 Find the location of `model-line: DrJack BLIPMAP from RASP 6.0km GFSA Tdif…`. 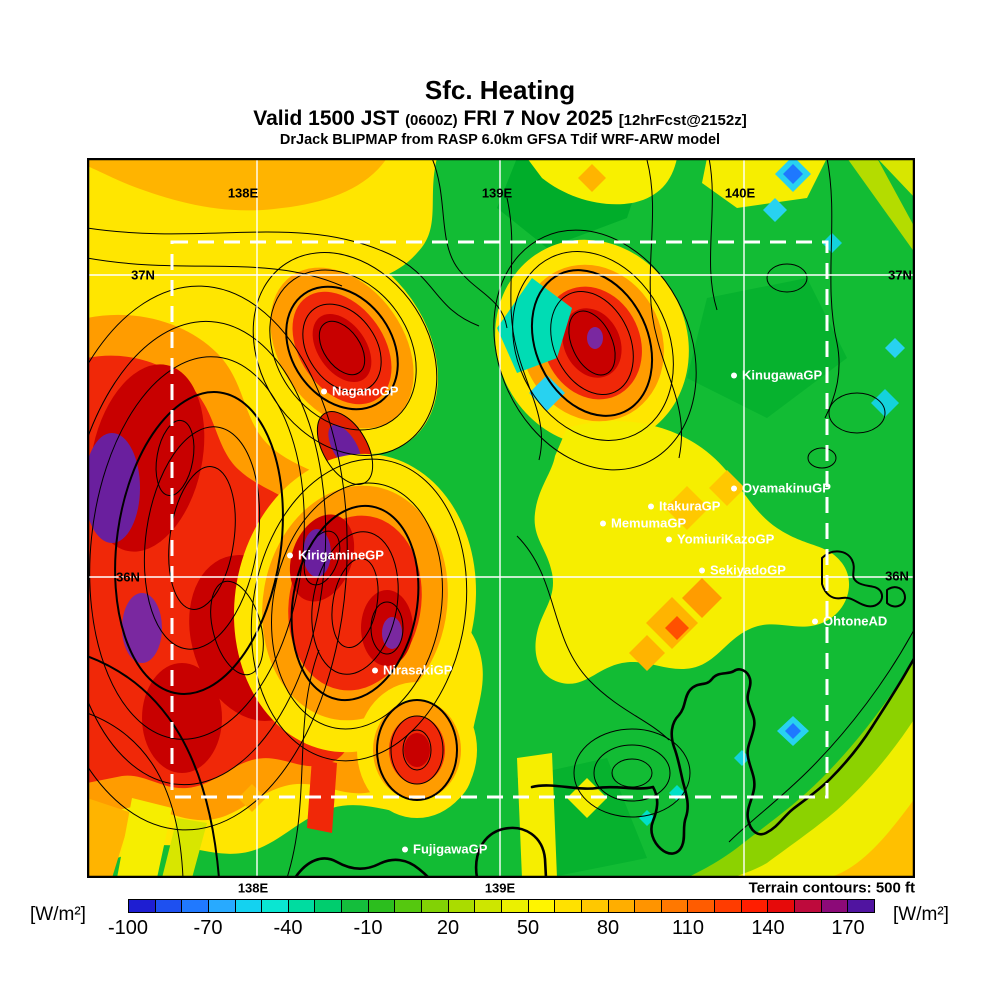

model-line: DrJack BLIPMAP from RASP 6.0km GFSA Tdif… is located at coordinates (500, 139).